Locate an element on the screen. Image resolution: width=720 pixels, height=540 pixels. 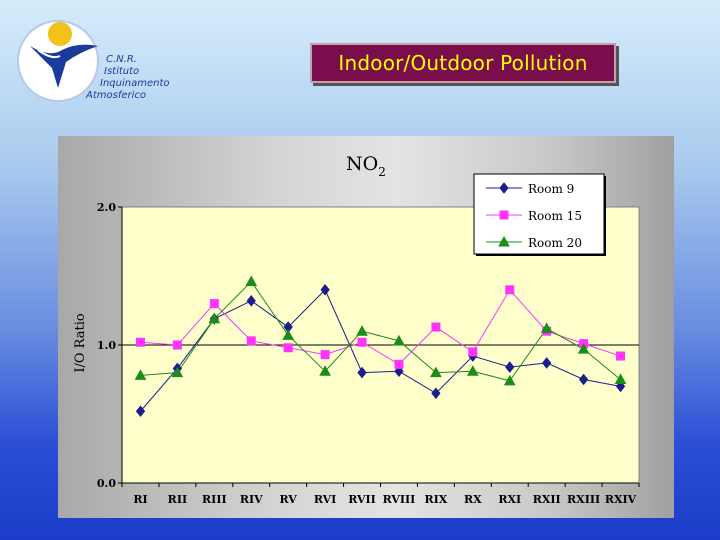
x-tick-label: RVI is located at coordinates (325, 499).